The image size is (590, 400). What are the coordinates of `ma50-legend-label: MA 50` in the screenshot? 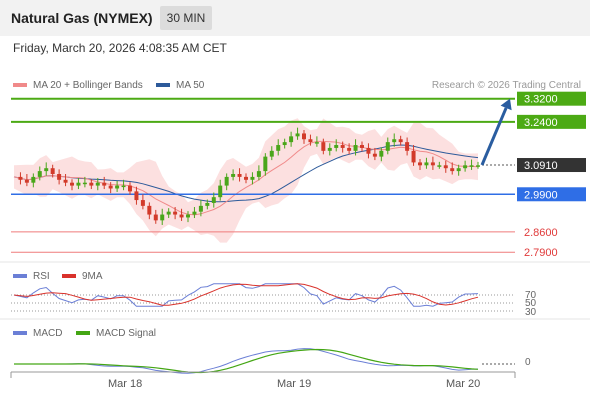 It's located at (190, 85).